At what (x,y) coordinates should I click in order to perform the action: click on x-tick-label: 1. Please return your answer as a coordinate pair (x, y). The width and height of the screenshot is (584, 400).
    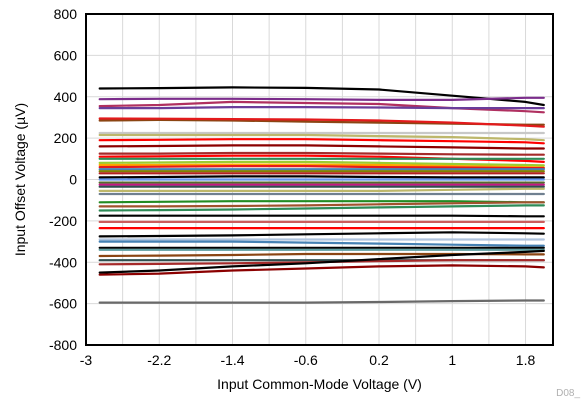
    Looking at the image, I should click on (452, 360).